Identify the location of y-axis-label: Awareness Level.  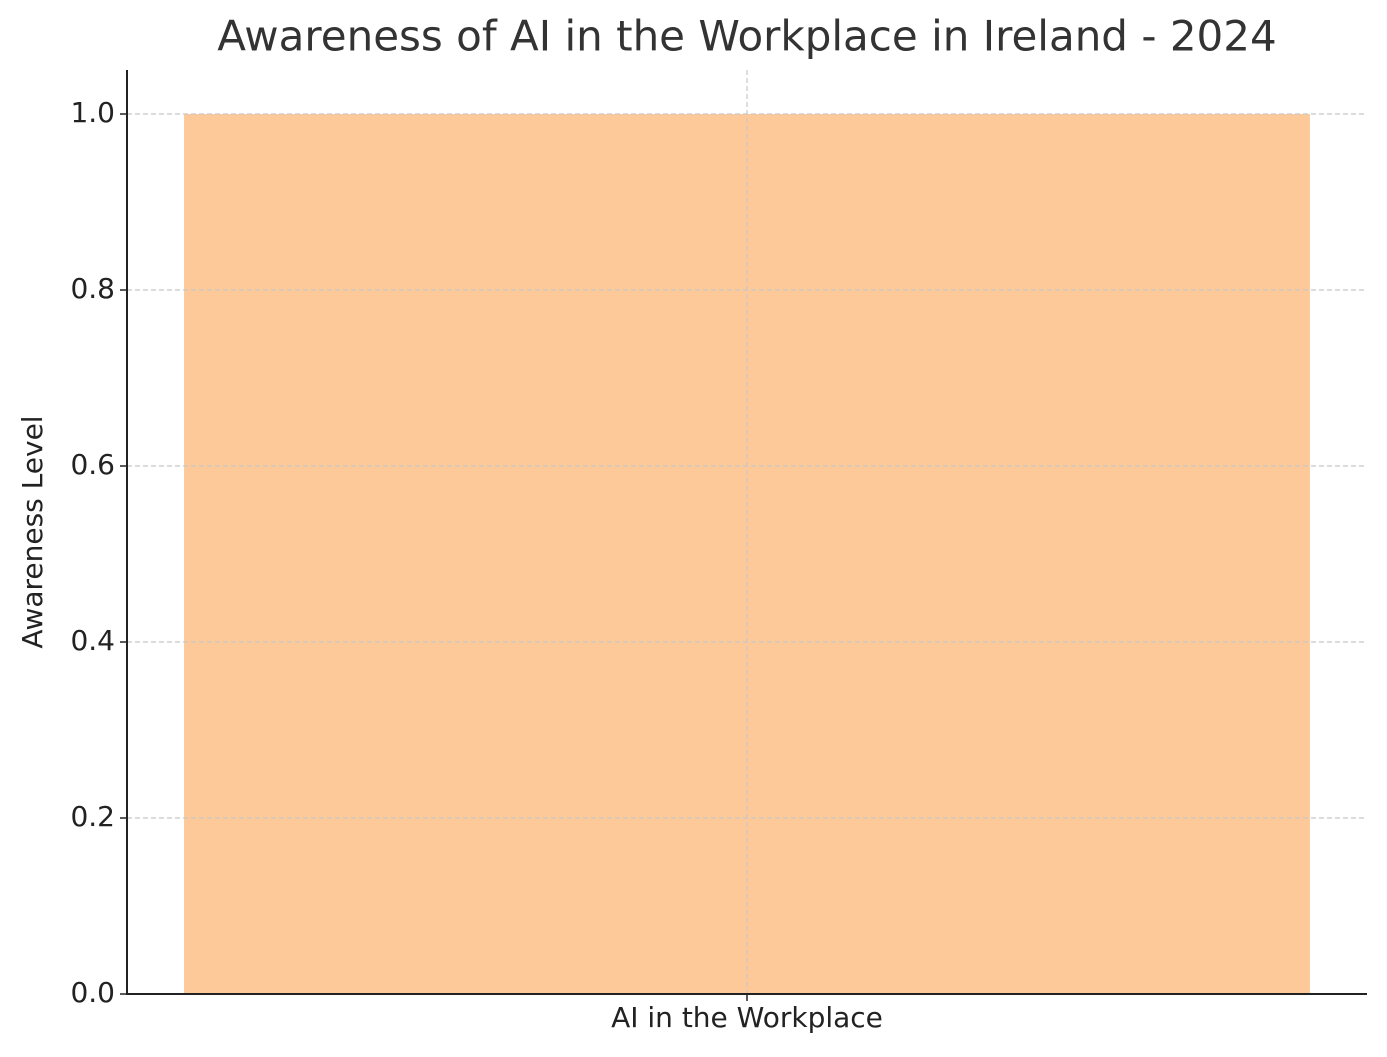
(32, 531).